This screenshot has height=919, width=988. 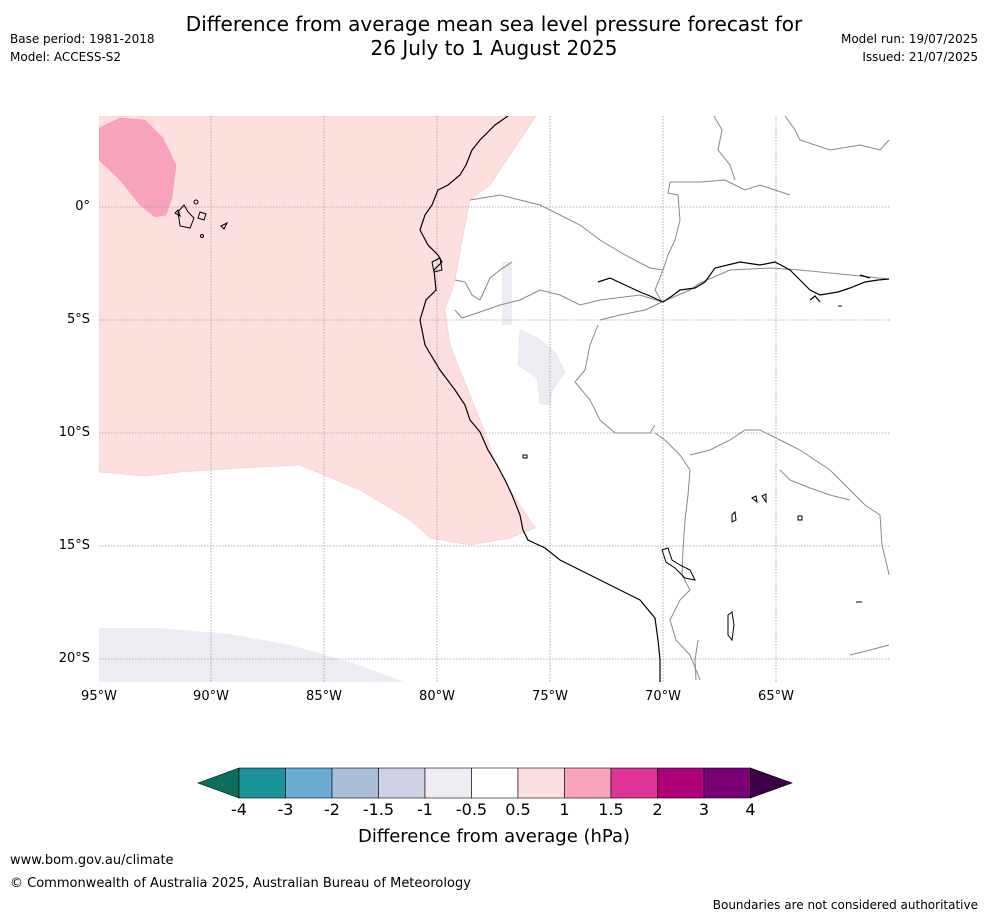 What do you see at coordinates (138, 167) in the screenshot?
I see `moderate-positive-anomaly-region` at bounding box center [138, 167].